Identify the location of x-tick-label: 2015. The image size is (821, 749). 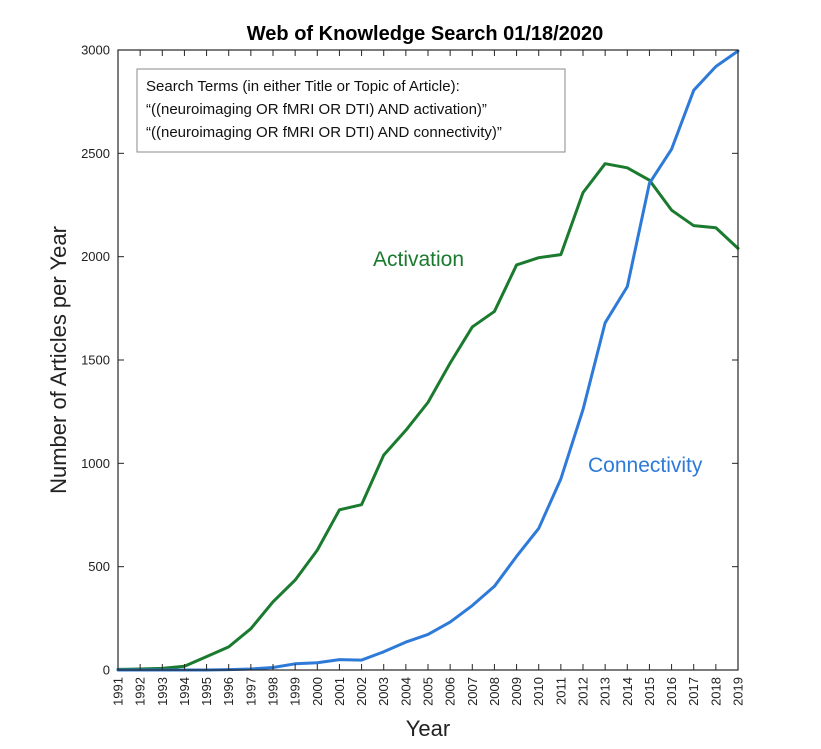
(649, 691).